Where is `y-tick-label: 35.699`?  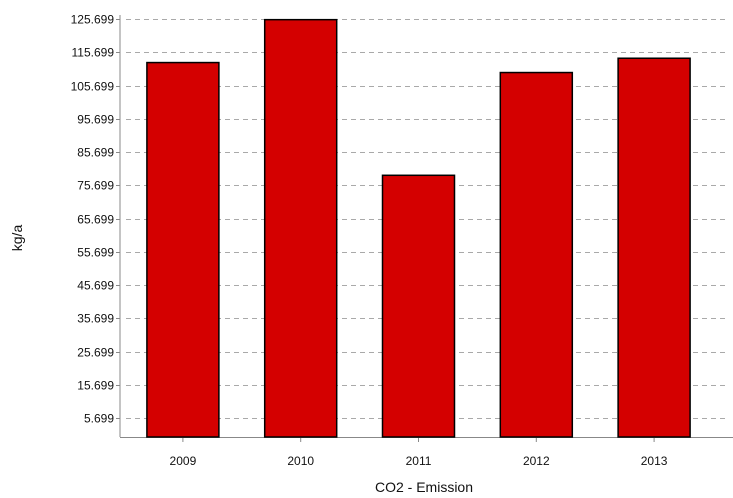
y-tick-label: 35.699 is located at coordinates (95, 319).